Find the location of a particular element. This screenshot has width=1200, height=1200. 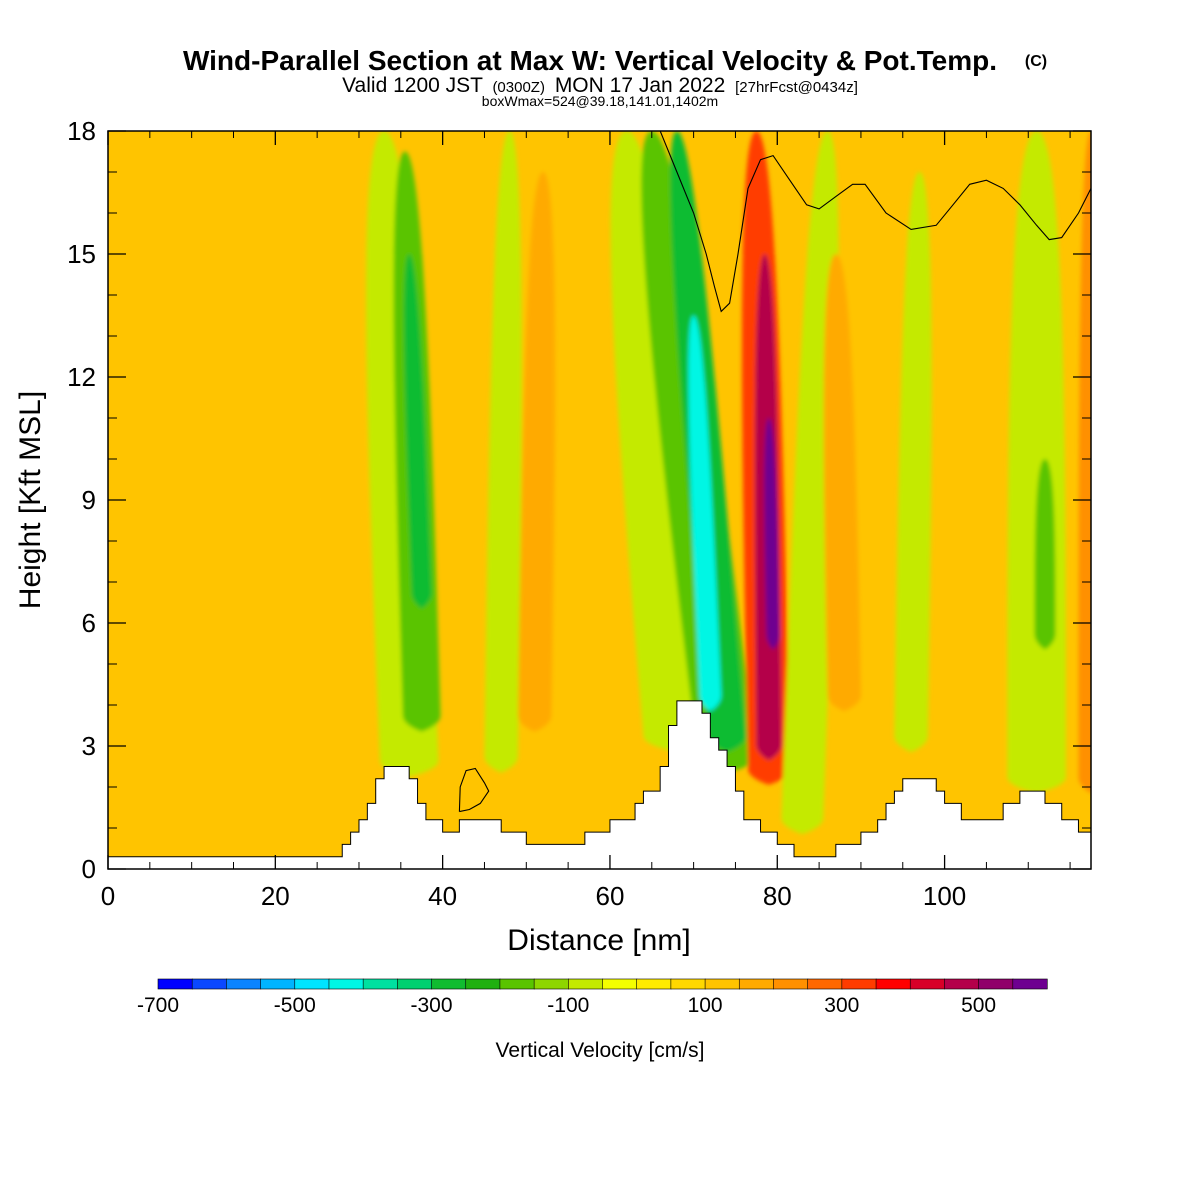

colorbar-label: Vertical Velocity [cm/s] is located at coordinates (600, 1050).